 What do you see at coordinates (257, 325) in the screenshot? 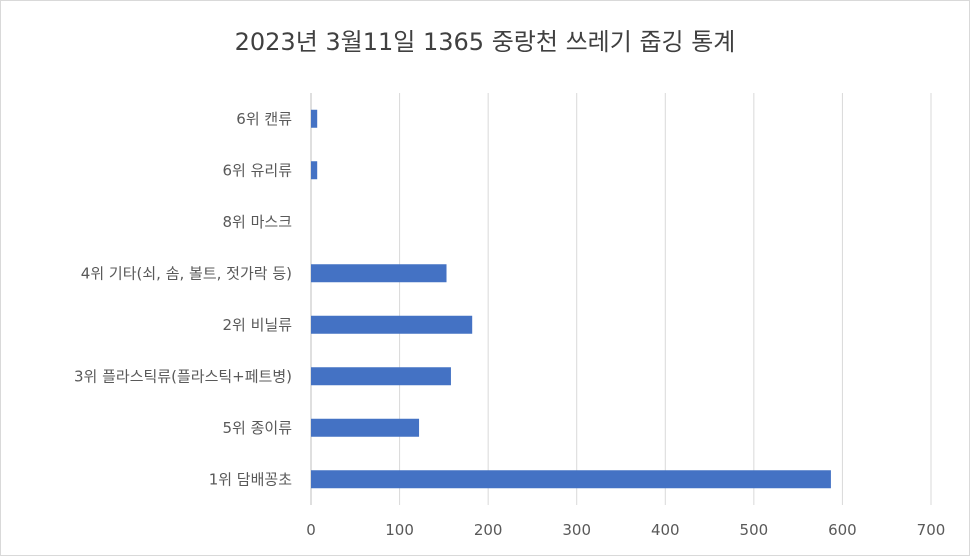
I see `category-label: 2위 비닐류` at bounding box center [257, 325].